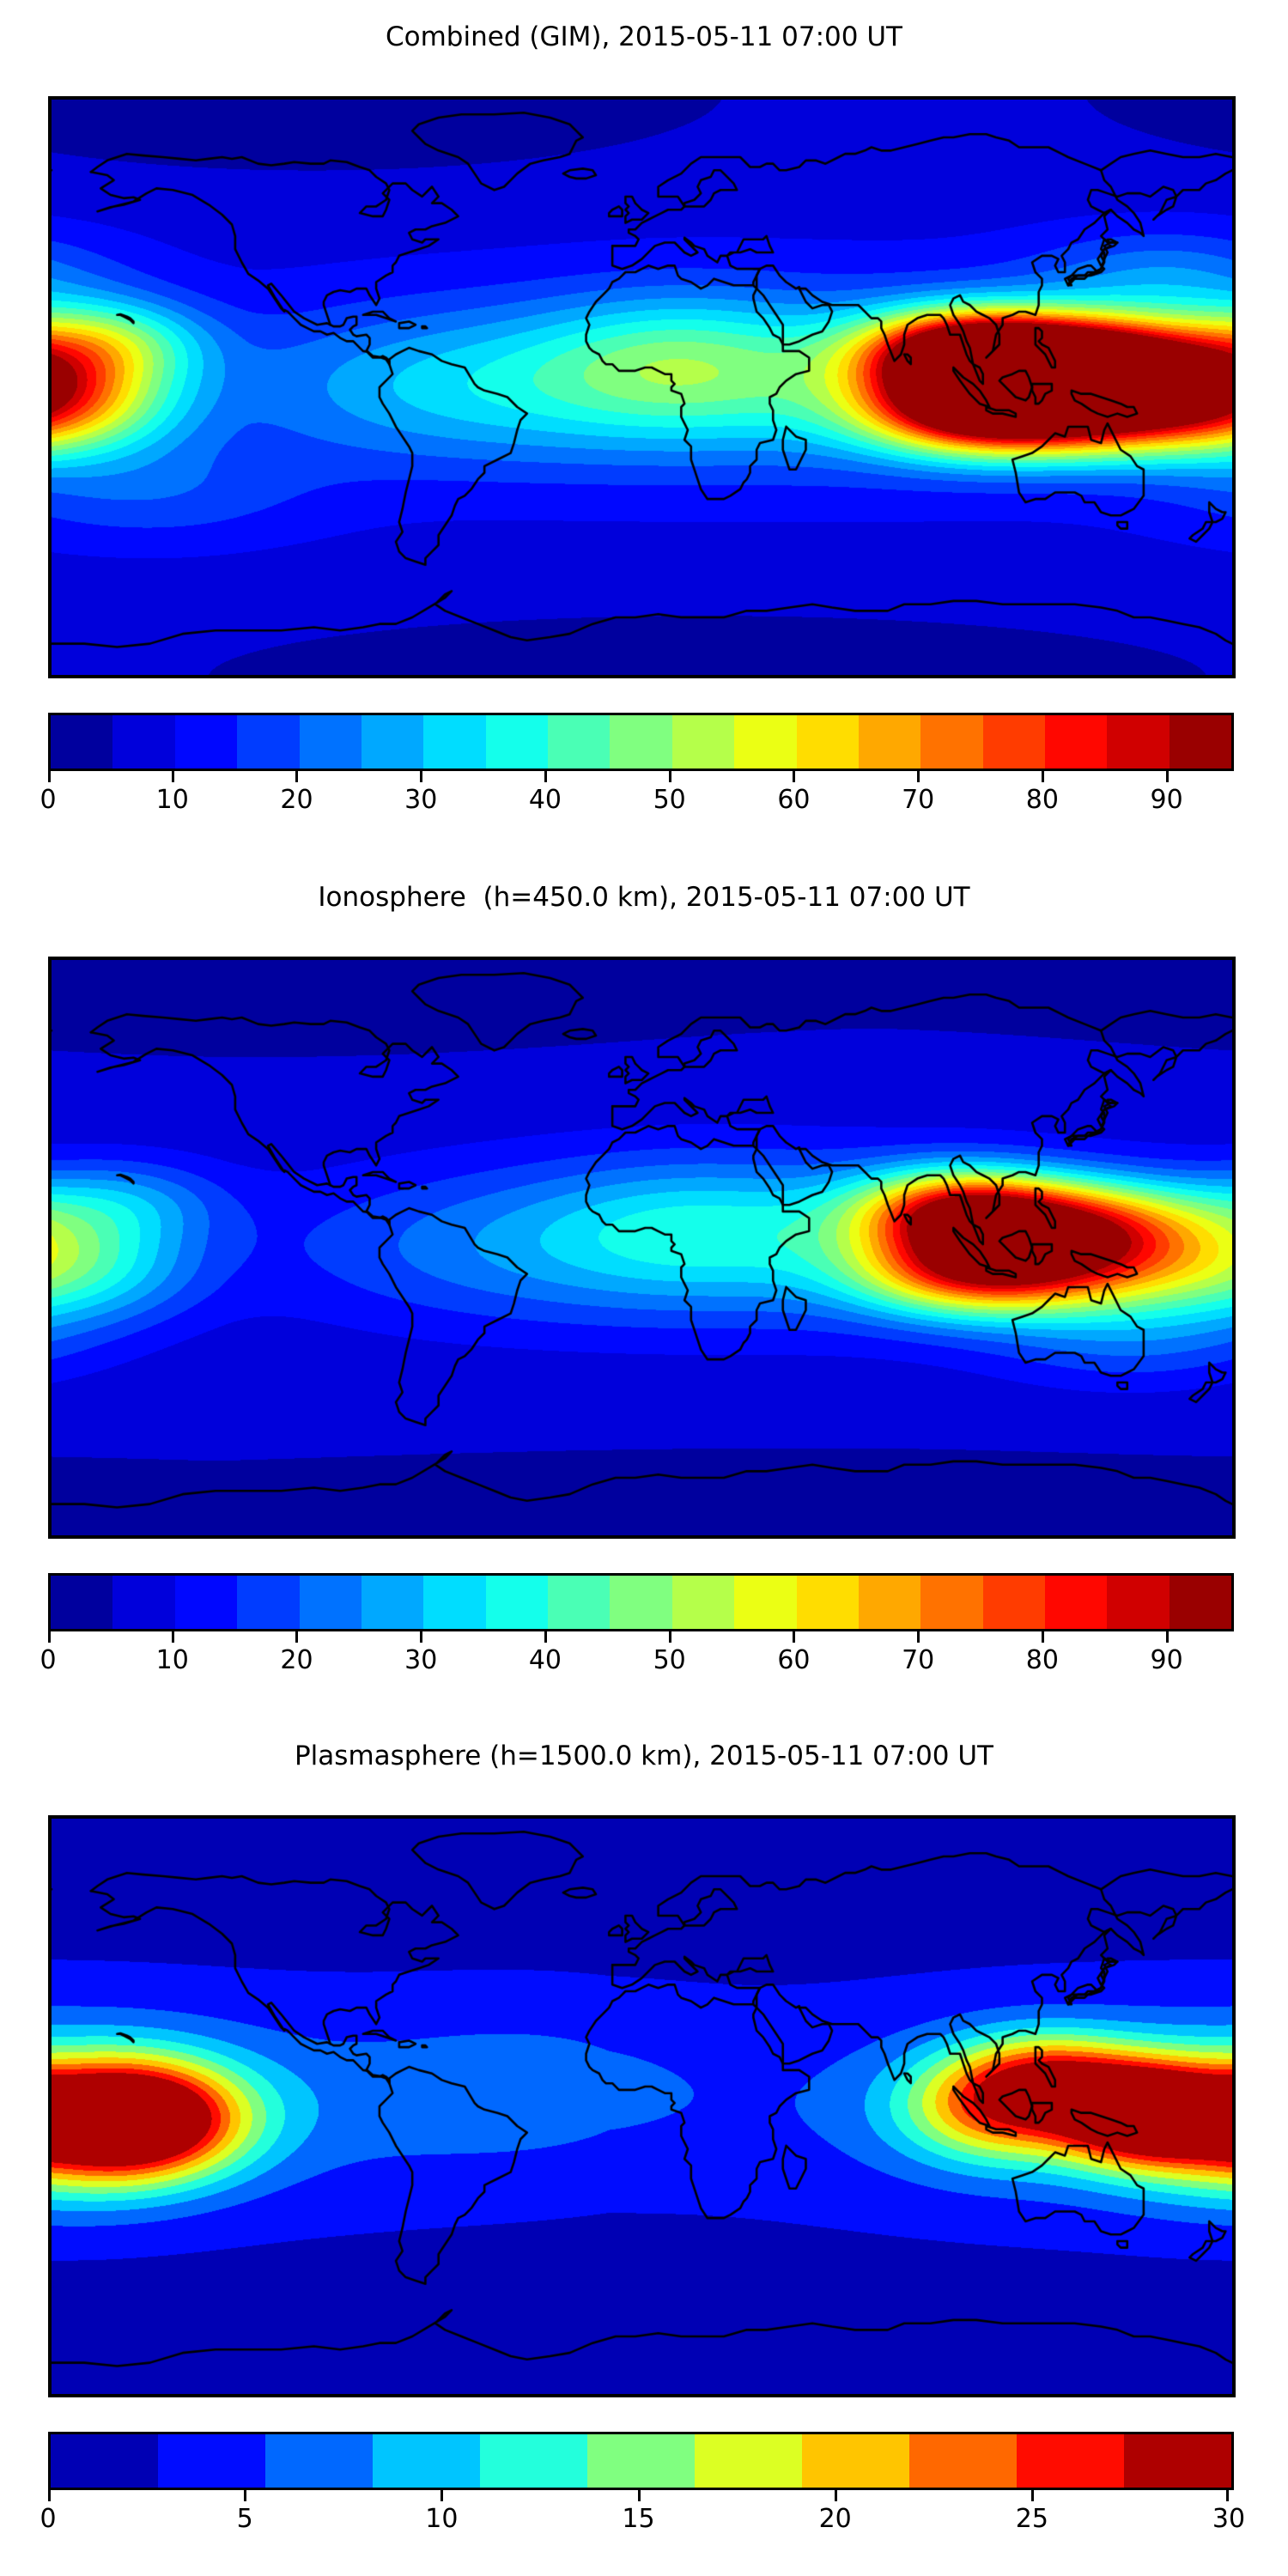 This screenshot has height=2576, width=1288. I want to click on colorbar-tick-axis: 0 5 10 15 20 25 30, so click(642, 2516).